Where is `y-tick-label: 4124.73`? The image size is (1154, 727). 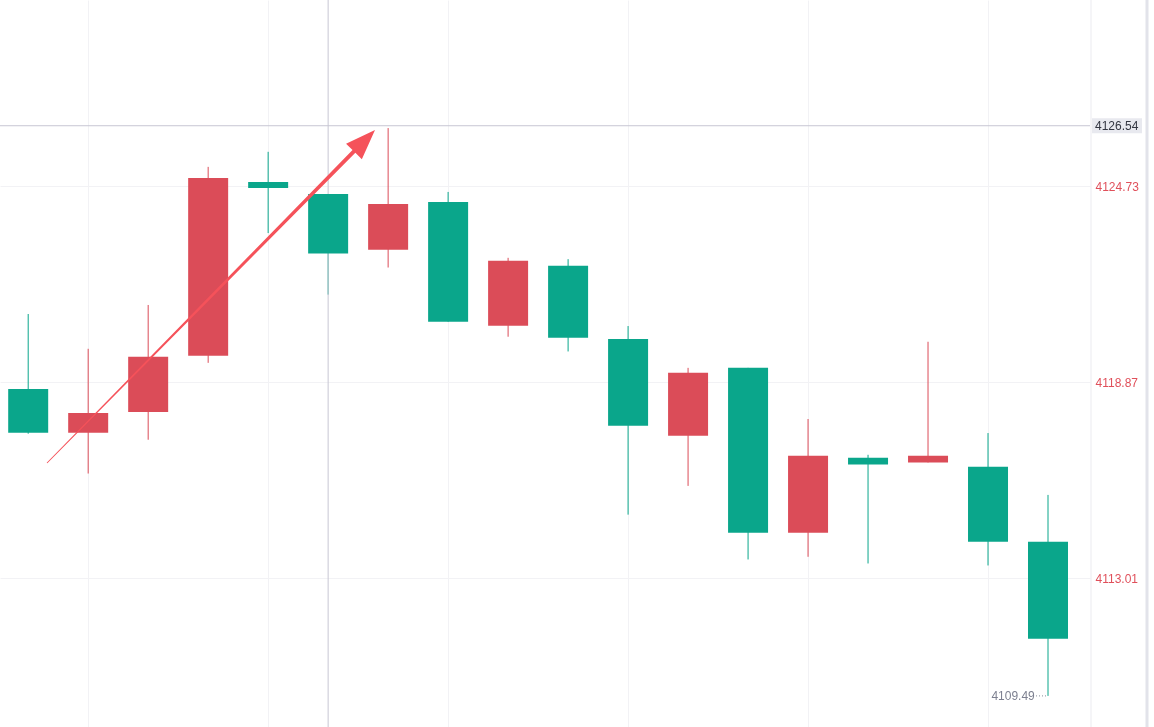
y-tick-label: 4124.73 is located at coordinates (1117, 186).